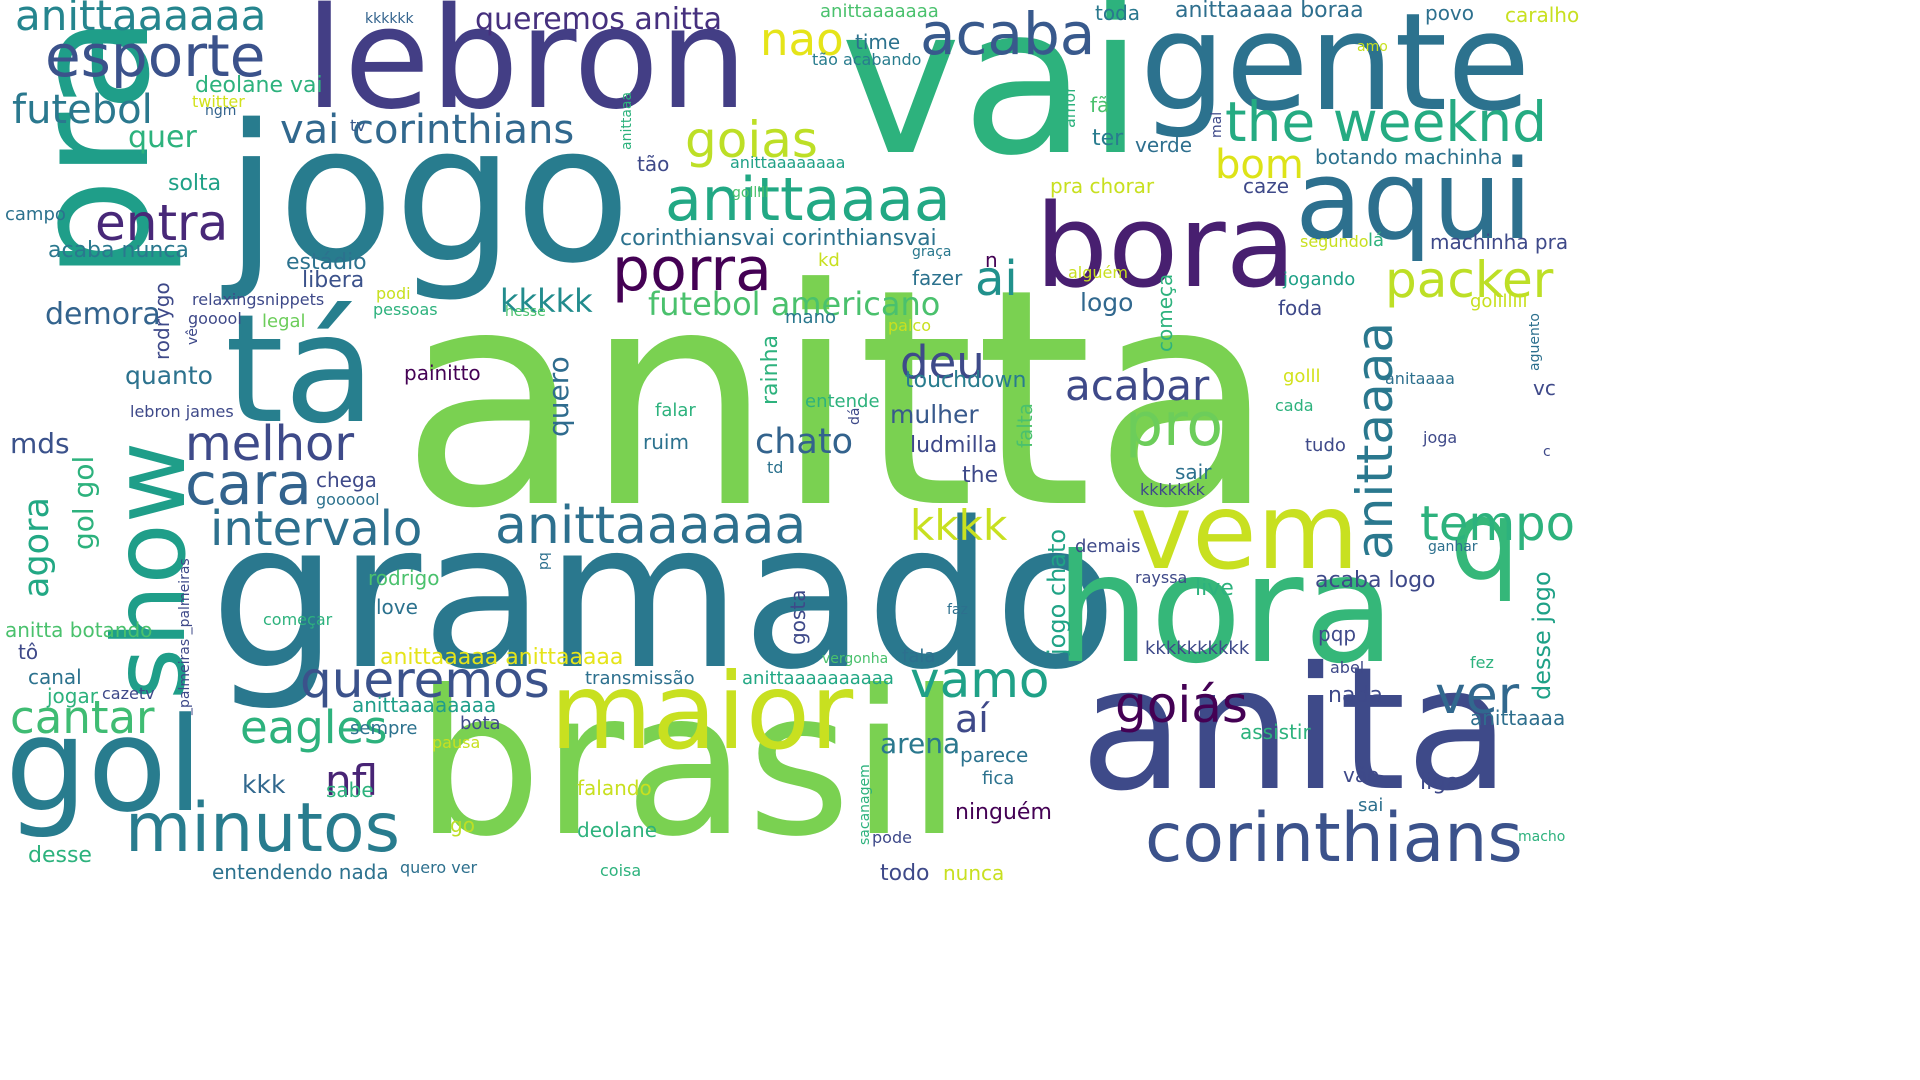  I want to click on word-anittaaaaa-anittaaaaa: anittaaaaa anittaaaaa, so click(502, 657).